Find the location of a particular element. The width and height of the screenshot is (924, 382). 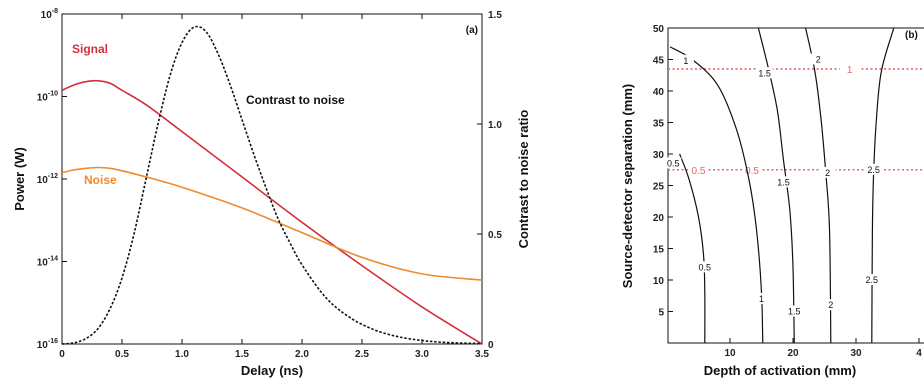

panel-a-ytick-label: 10-16 is located at coordinates (47, 344).